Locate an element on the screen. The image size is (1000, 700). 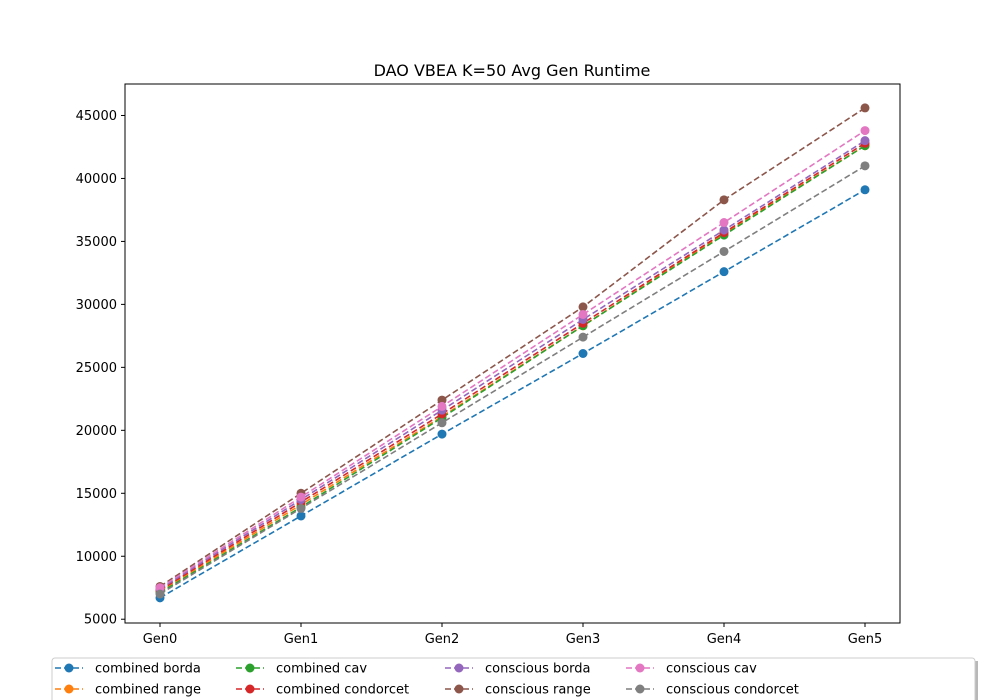
legend-item: combined condorcet is located at coordinates (322, 690).